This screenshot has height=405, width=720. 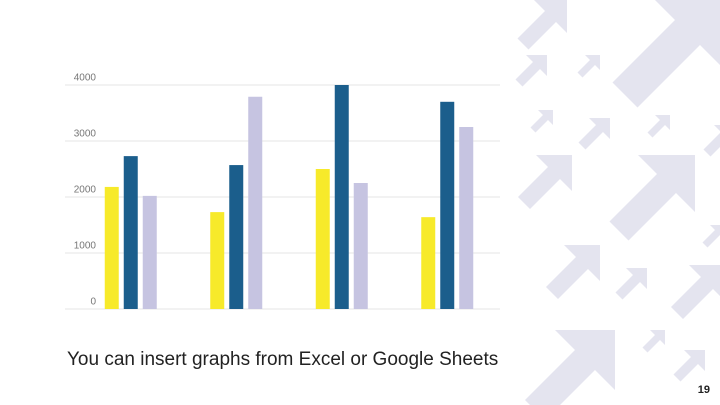 I want to click on y-tick-label: 2000, so click(x=85, y=190).